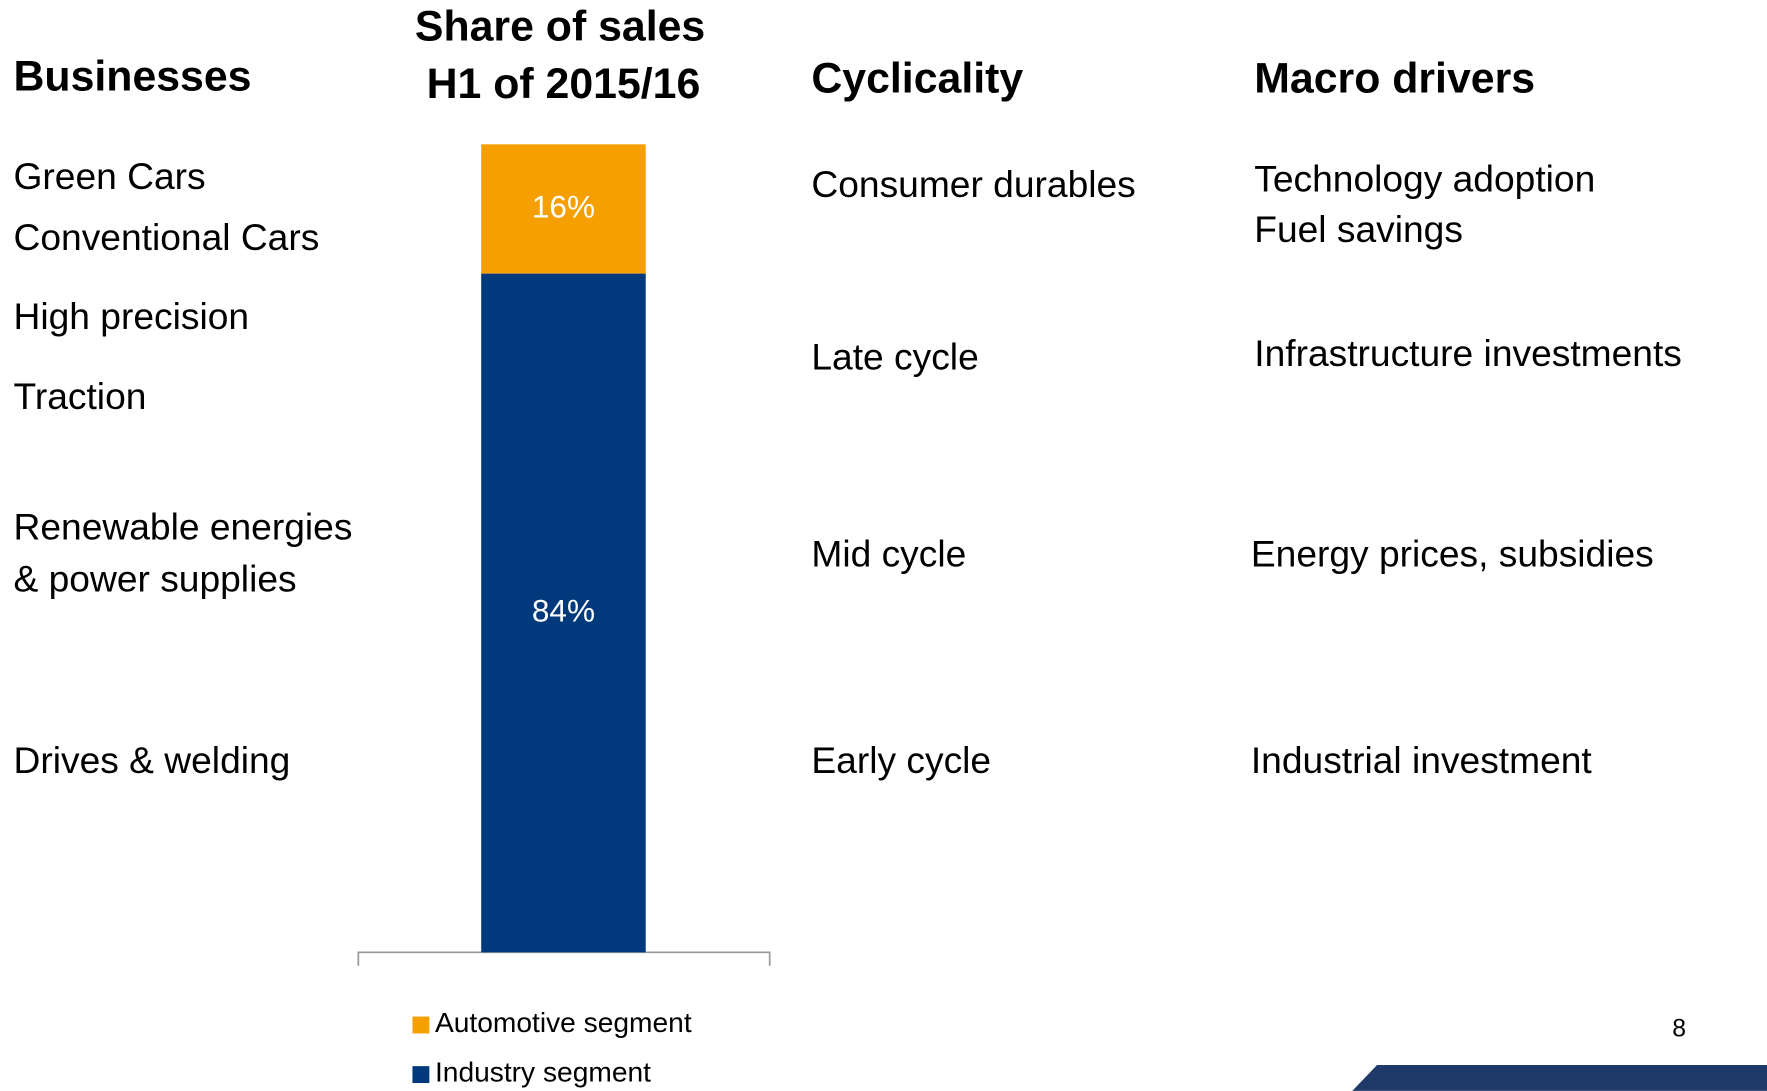 The width and height of the screenshot is (1767, 1091). What do you see at coordinates (152, 760) in the screenshot?
I see `business-label: Drives & welding` at bounding box center [152, 760].